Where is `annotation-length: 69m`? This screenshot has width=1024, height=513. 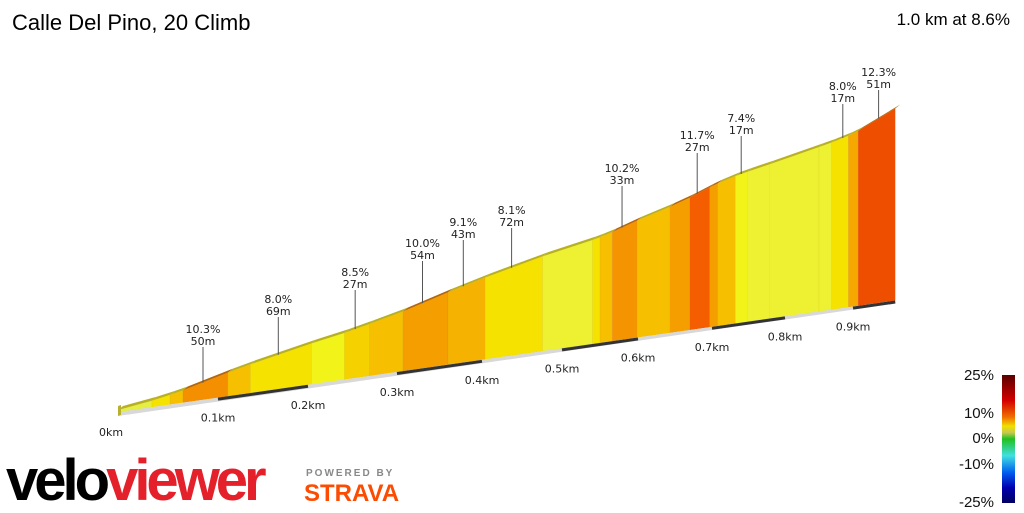
annotation-length: 69m is located at coordinates (278, 311).